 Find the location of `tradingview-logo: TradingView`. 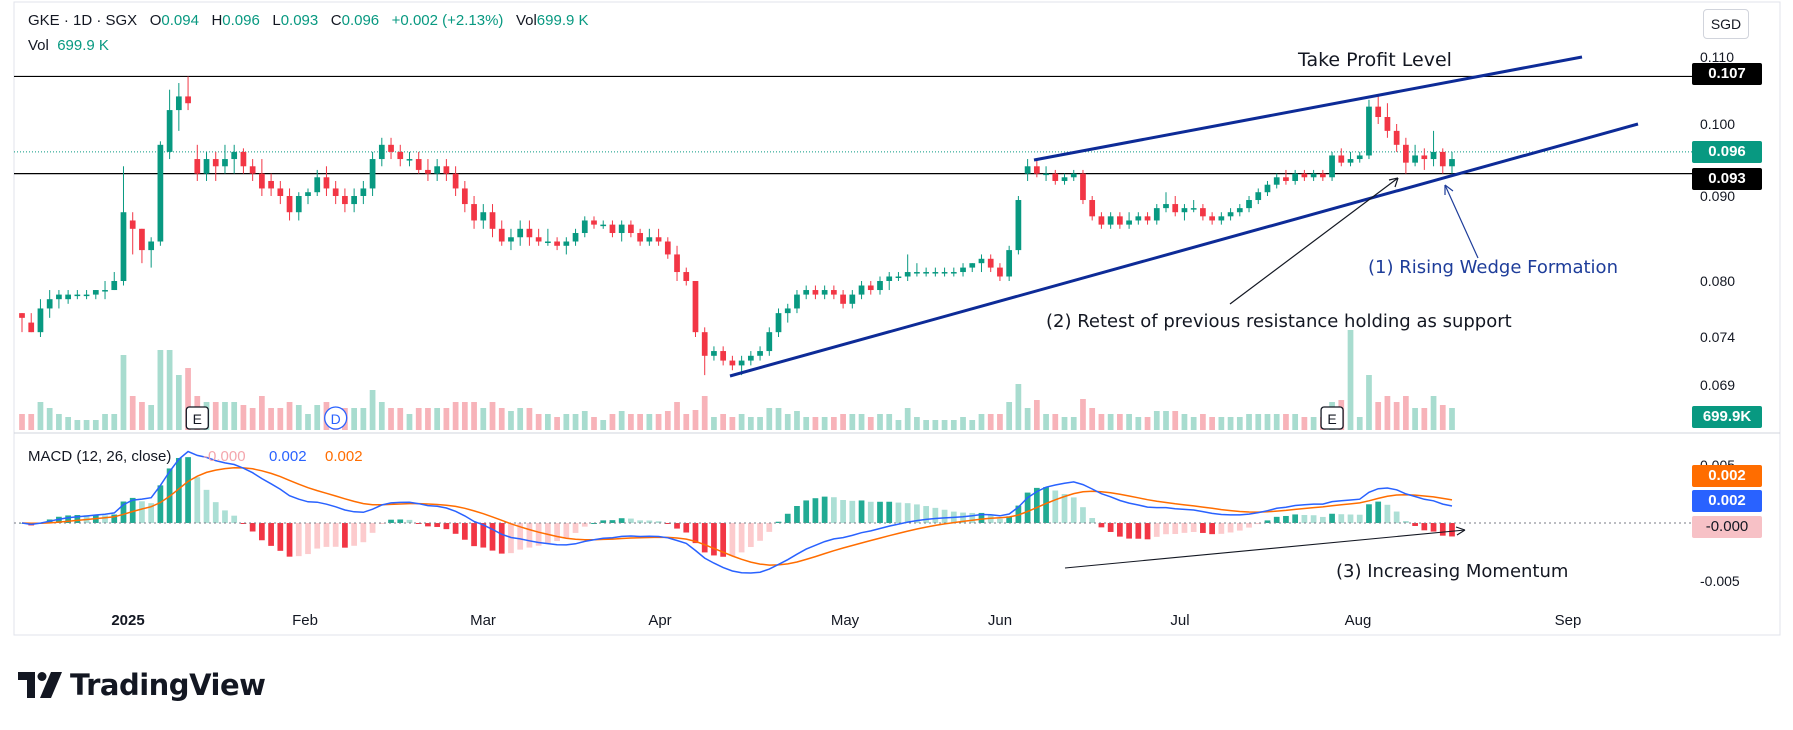

tradingview-logo: TradingView is located at coordinates (142, 685).